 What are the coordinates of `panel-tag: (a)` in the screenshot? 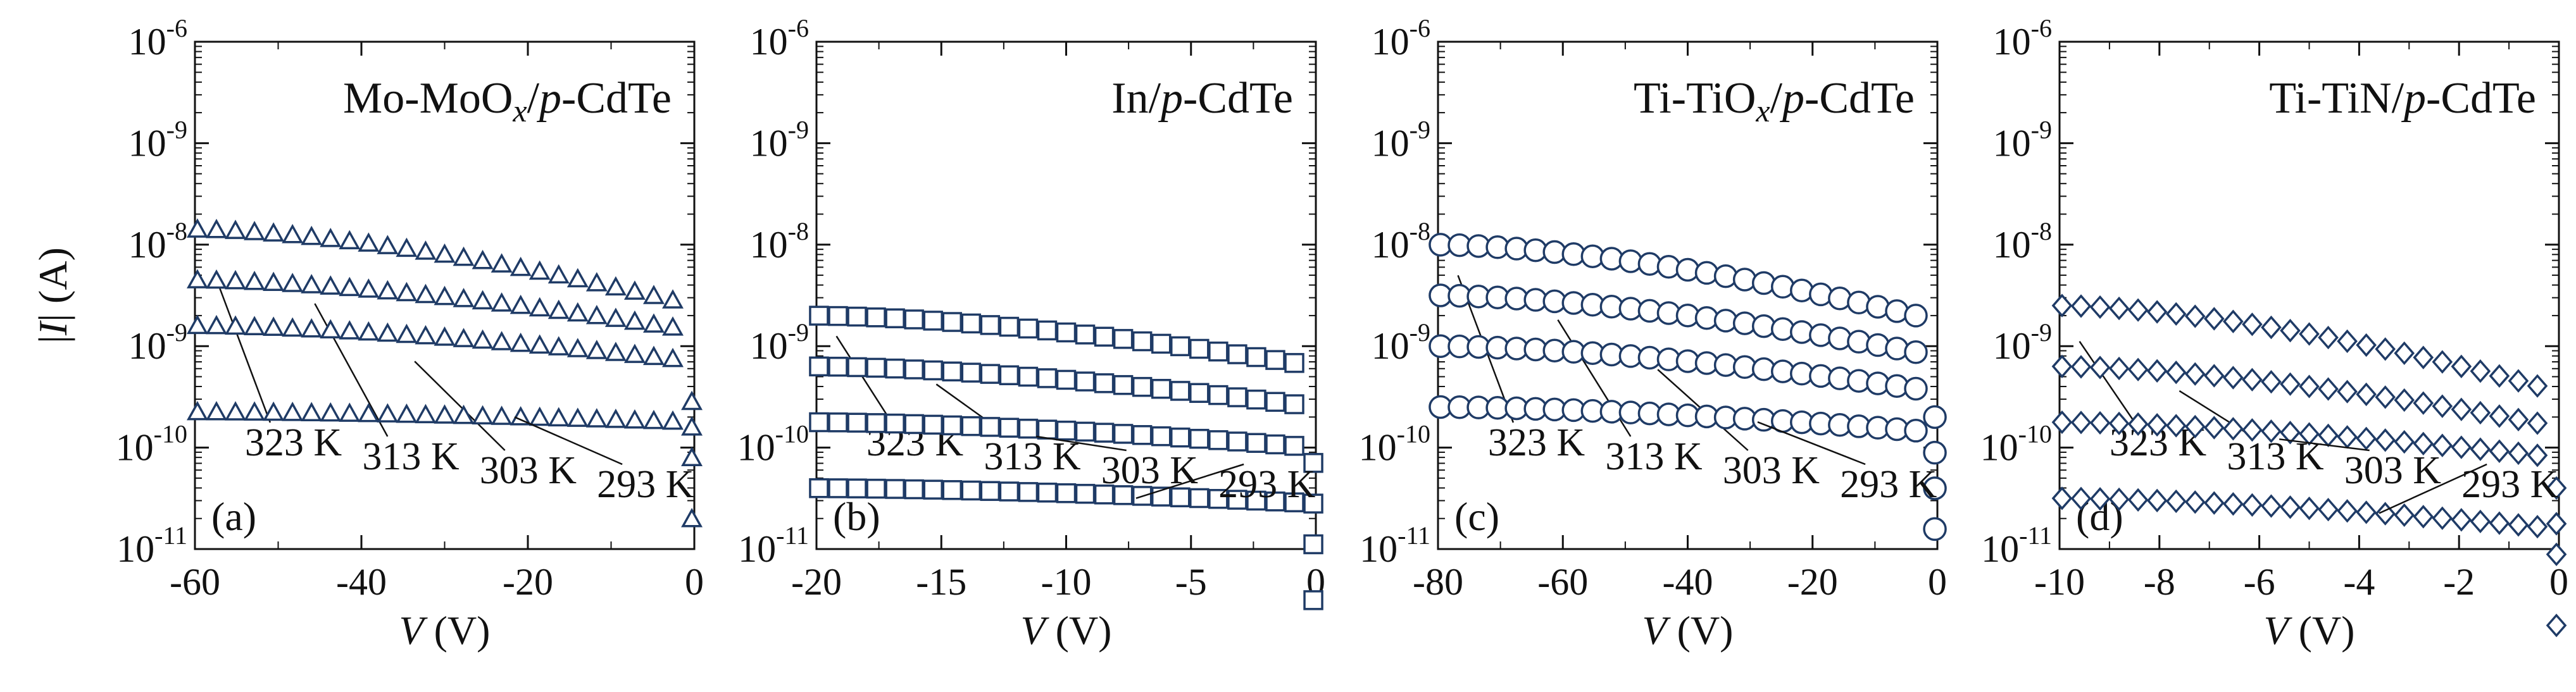 It's located at (233, 516).